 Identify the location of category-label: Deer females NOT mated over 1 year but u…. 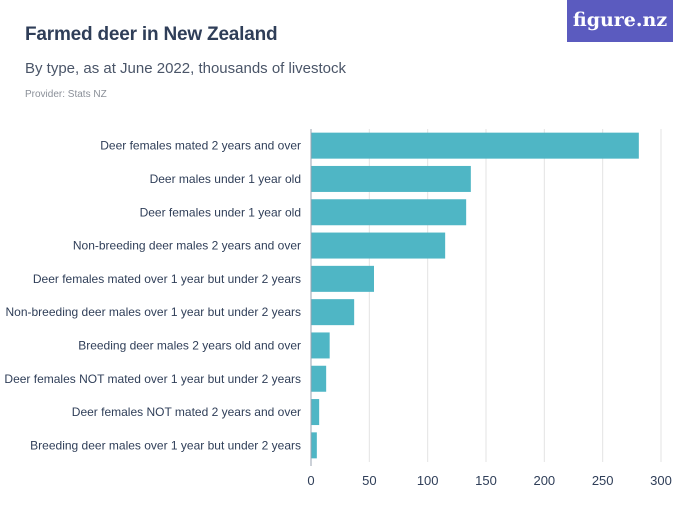
(152, 379).